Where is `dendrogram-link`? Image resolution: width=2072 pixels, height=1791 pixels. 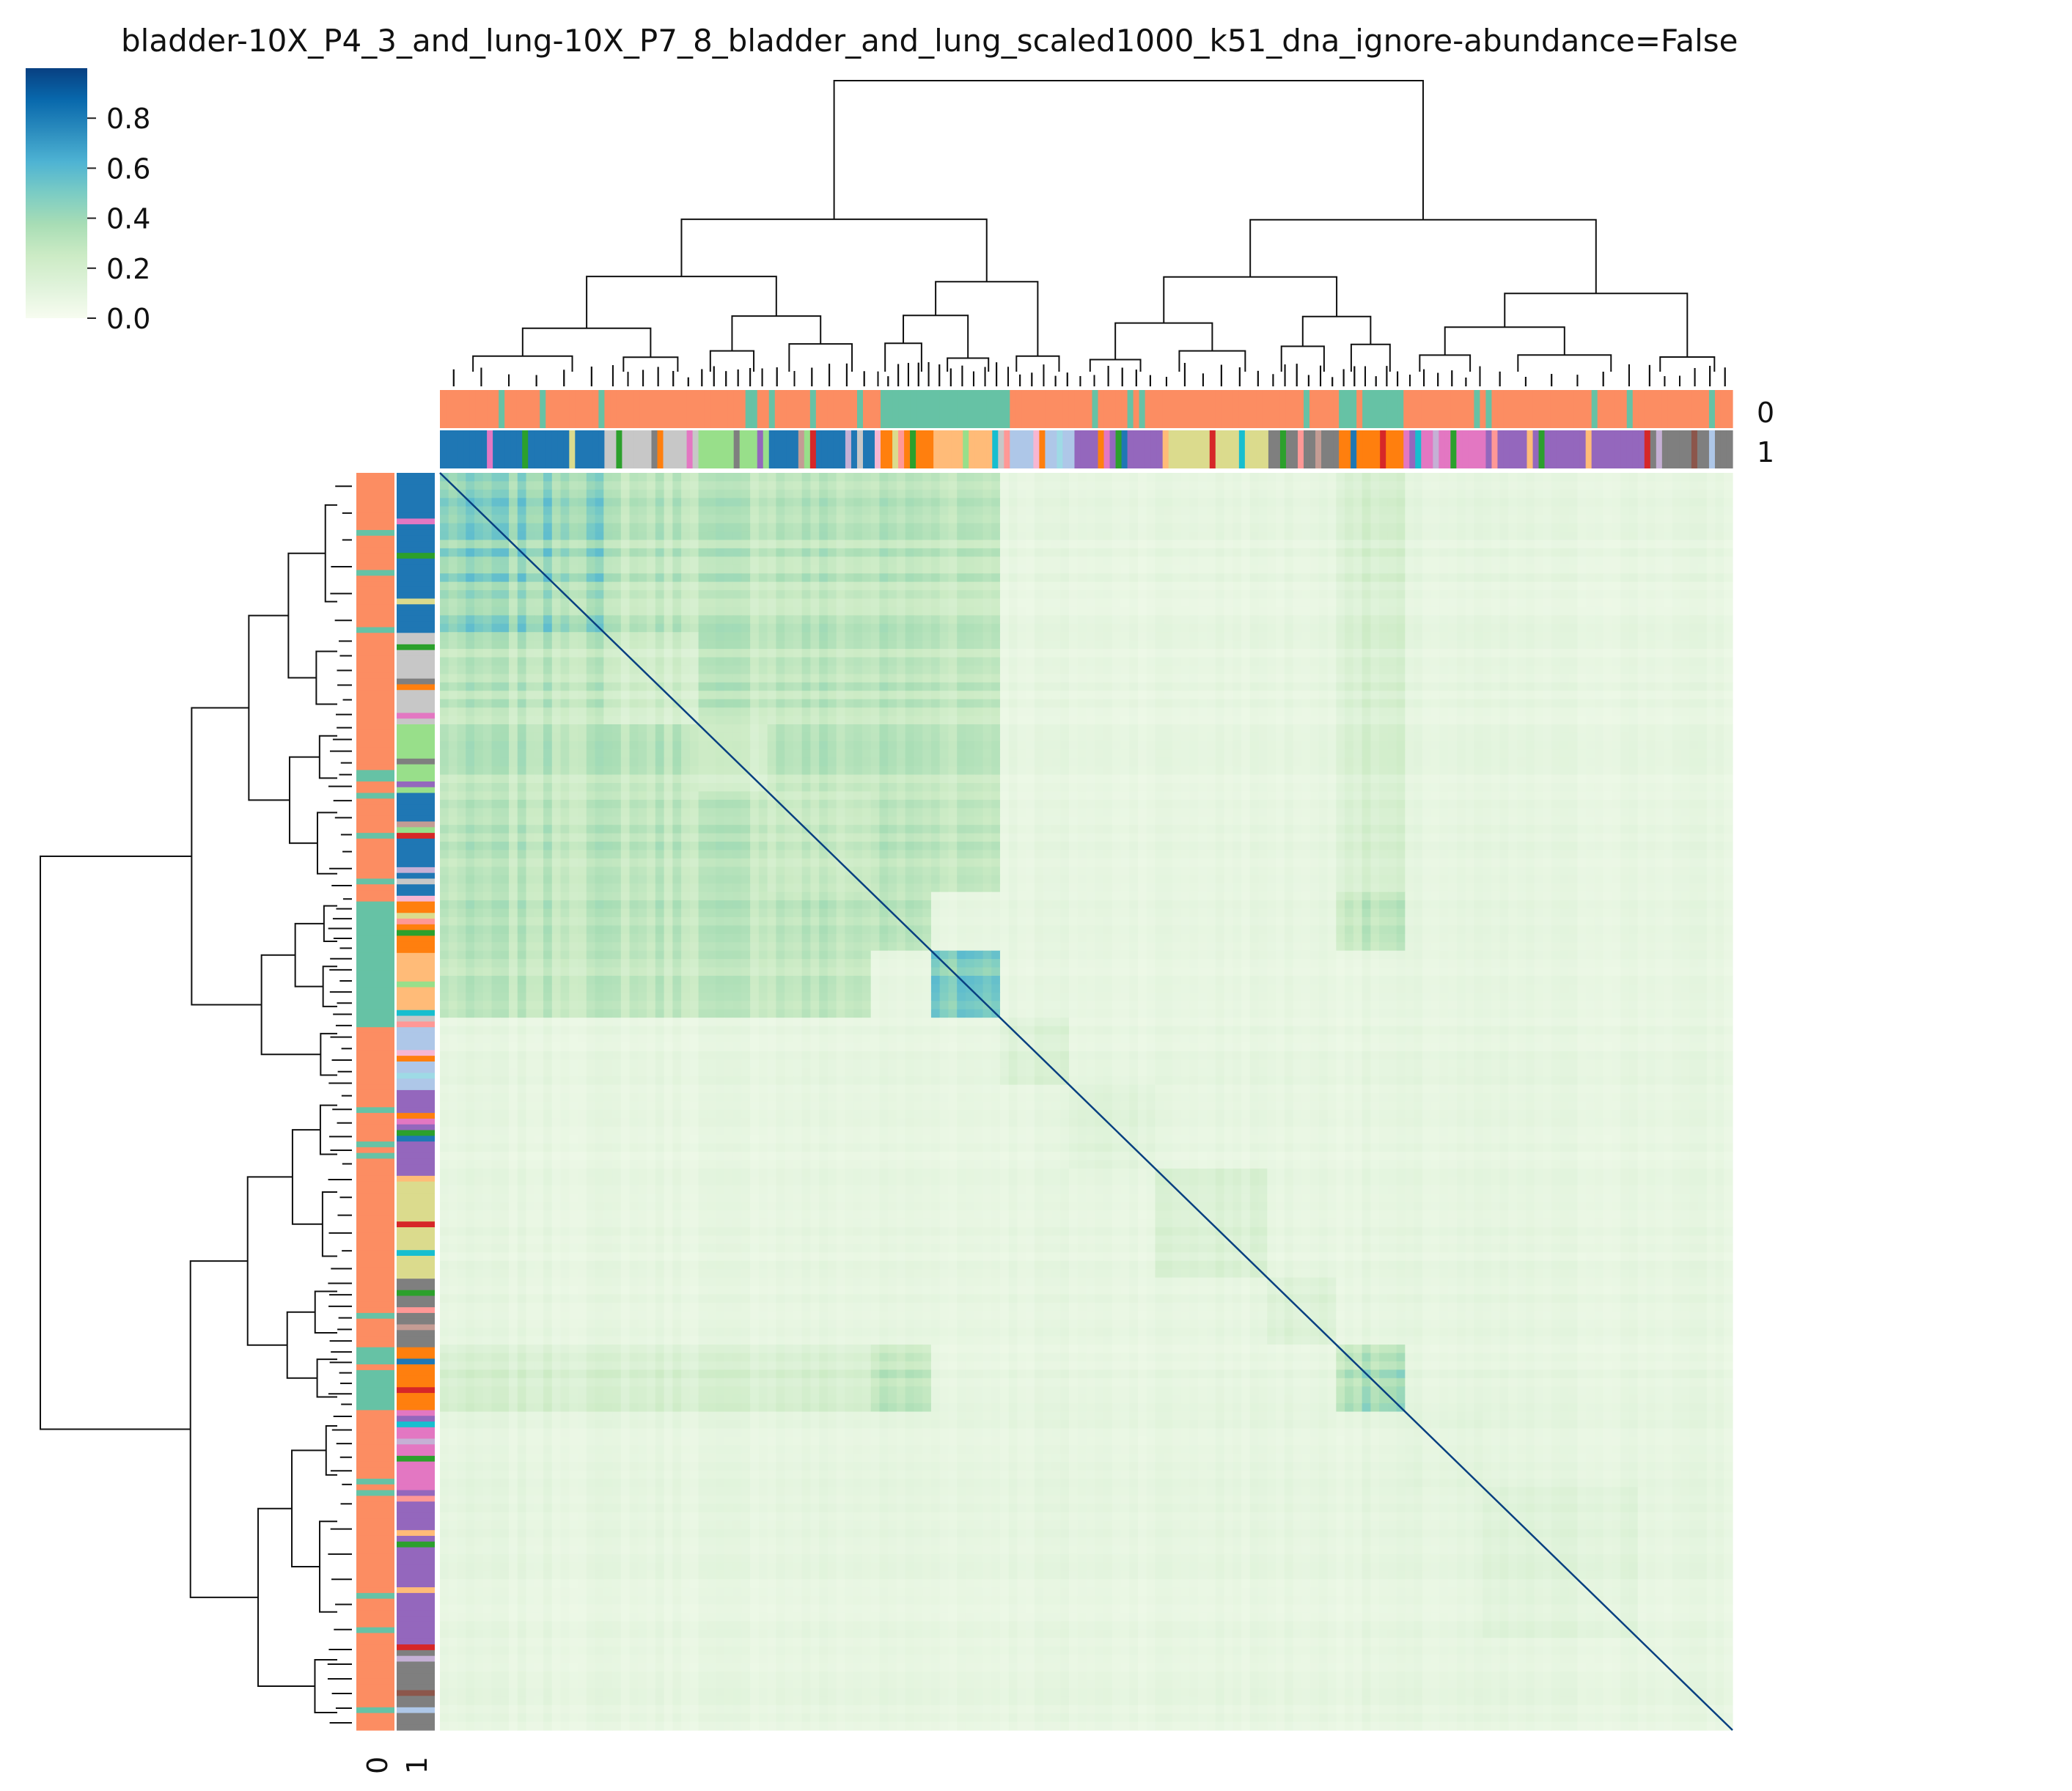
dendrogram-link is located at coordinates (302, 1345).